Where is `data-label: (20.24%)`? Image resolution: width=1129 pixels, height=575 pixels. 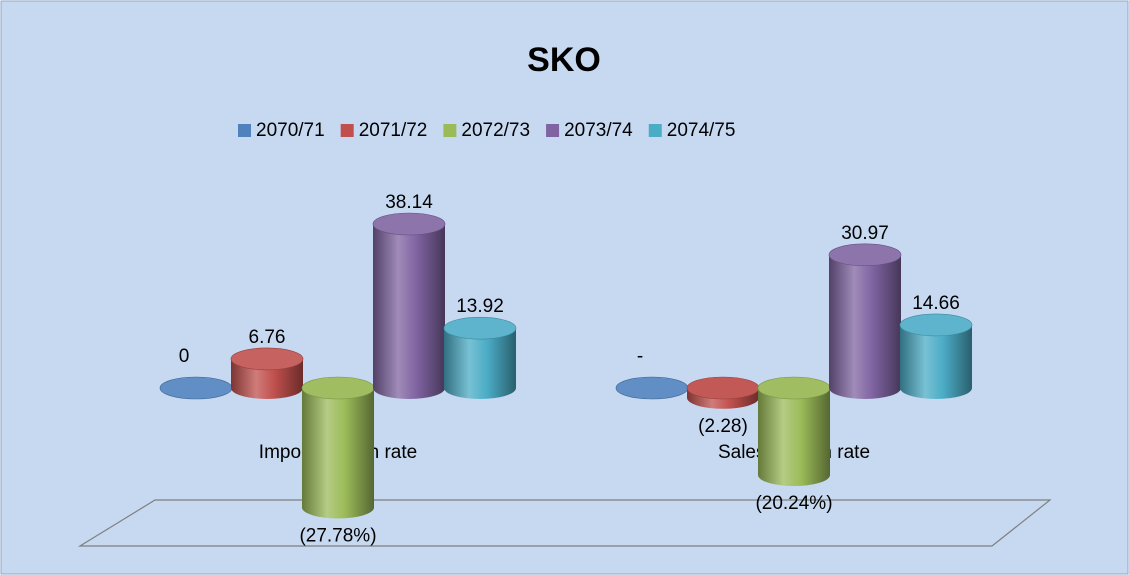
data-label: (20.24%) is located at coordinates (793, 503).